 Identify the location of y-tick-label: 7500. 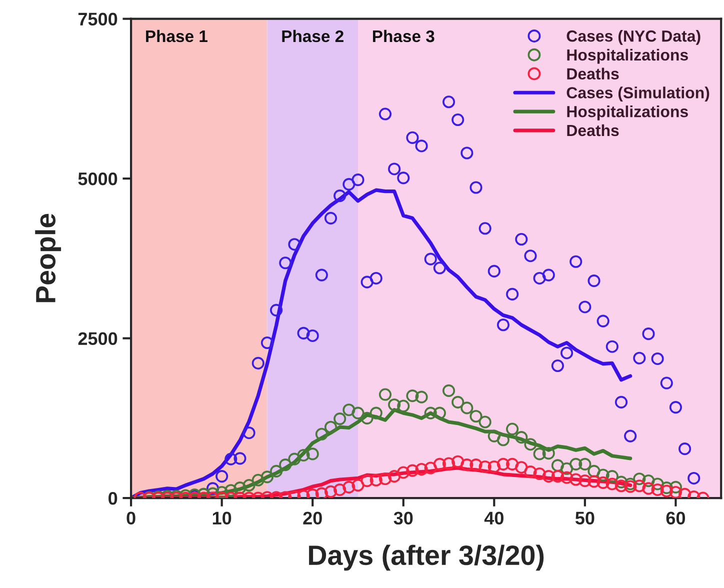
(98, 19).